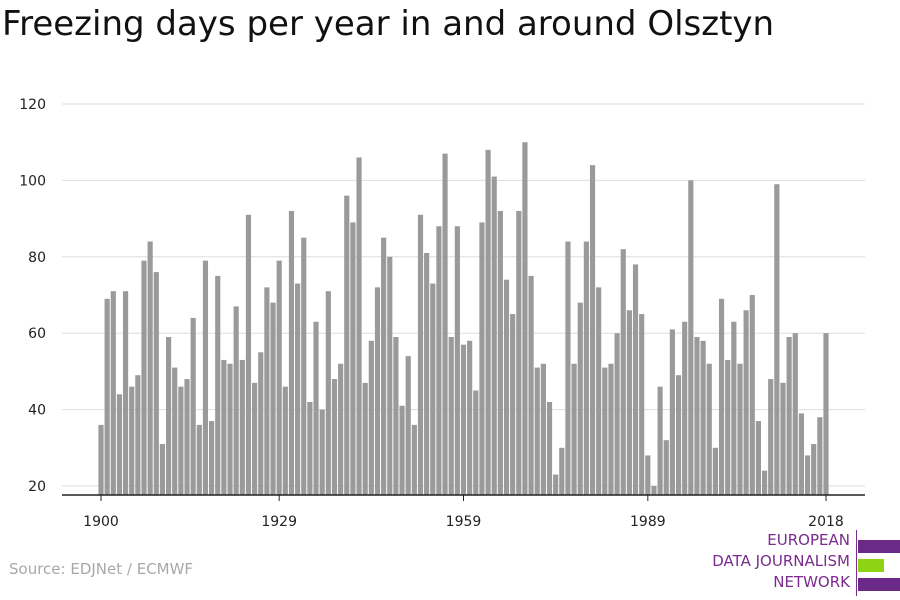 This screenshot has width=900, height=600. Describe the element at coordinates (513, 404) in the screenshot. I see `bar-1967` at that location.